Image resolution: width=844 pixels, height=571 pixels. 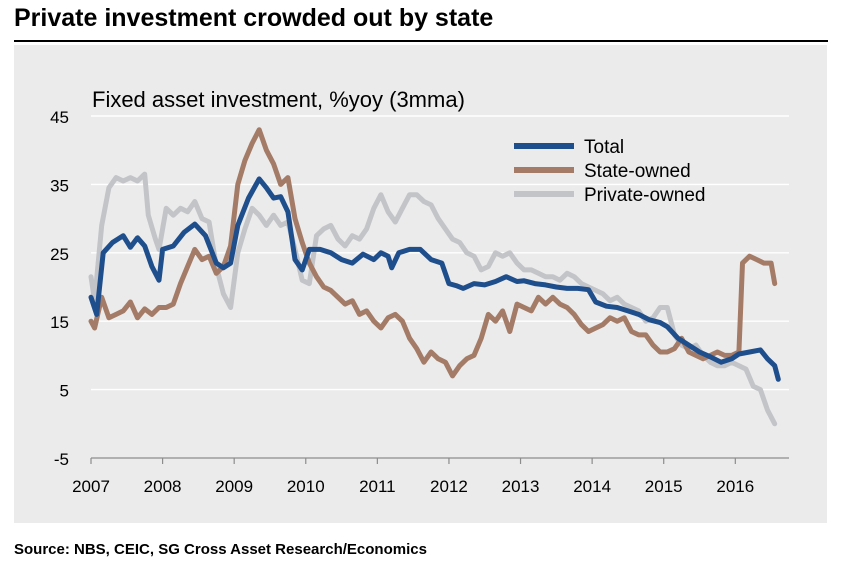 I want to click on legend: Total State-owned Private-owned, so click(x=609, y=171).